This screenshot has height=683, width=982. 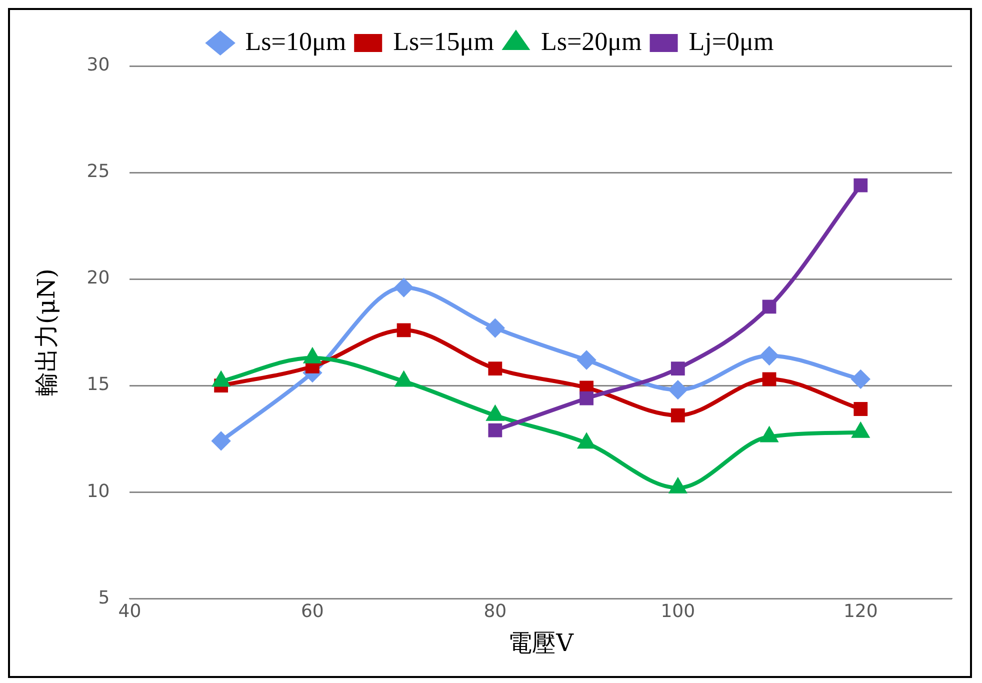 I want to click on x-tick-label: 40, so click(x=130, y=611).